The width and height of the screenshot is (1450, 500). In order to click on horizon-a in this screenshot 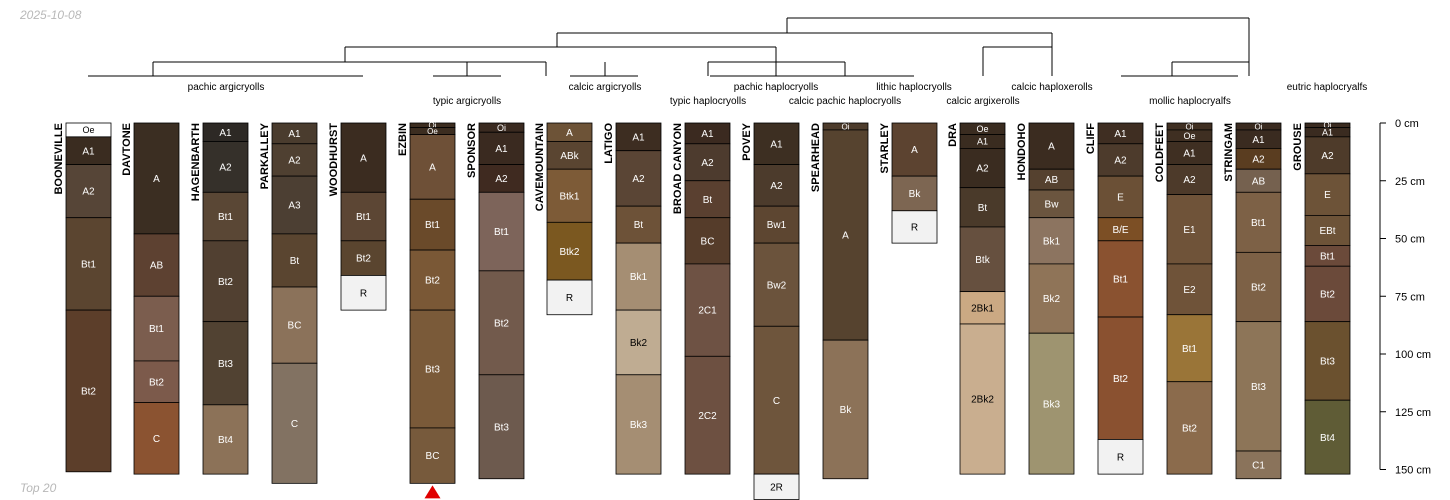, I will do `click(156, 178)`.